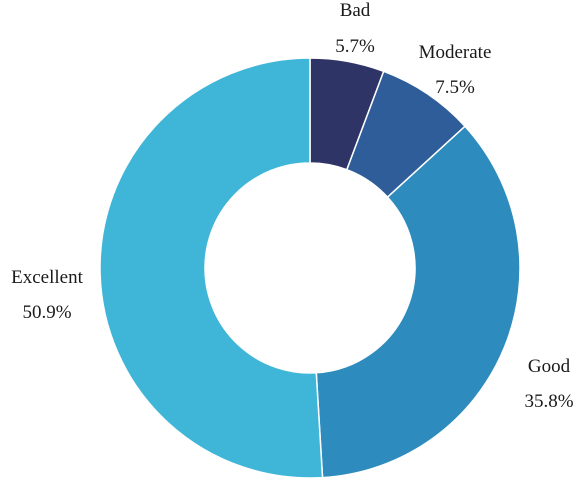  I want to click on label-bad-name: Bad, so click(355, 10).